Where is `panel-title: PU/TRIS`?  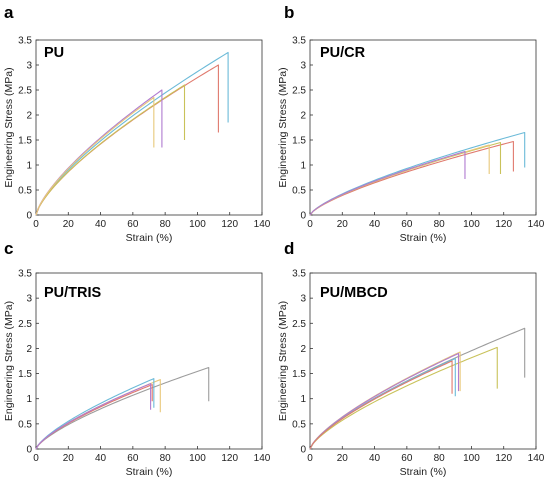
panel-title: PU/TRIS is located at coordinates (73, 293).